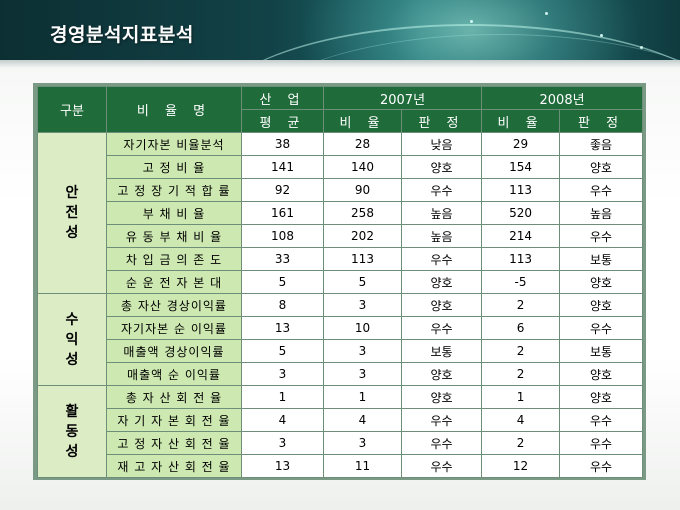 The image size is (680, 510). I want to click on ratio-2008-cell: 113, so click(521, 190).